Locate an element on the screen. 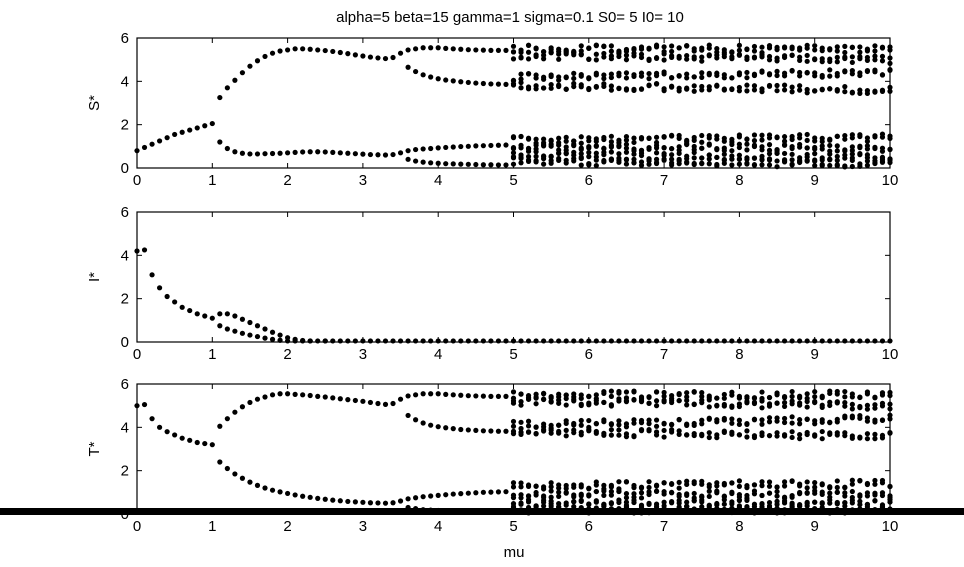  x-tick-label: 6 is located at coordinates (589, 526).